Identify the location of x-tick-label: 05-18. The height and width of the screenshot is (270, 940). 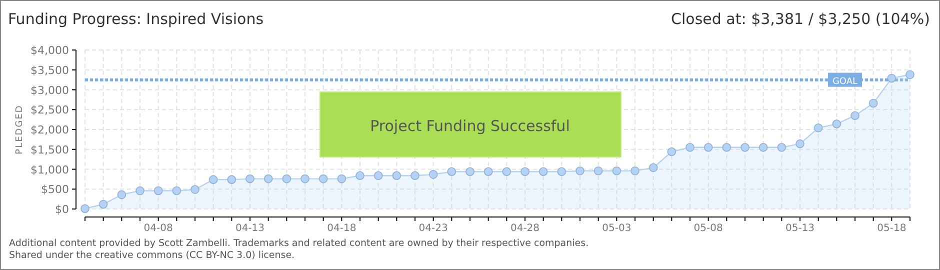
(891, 228).